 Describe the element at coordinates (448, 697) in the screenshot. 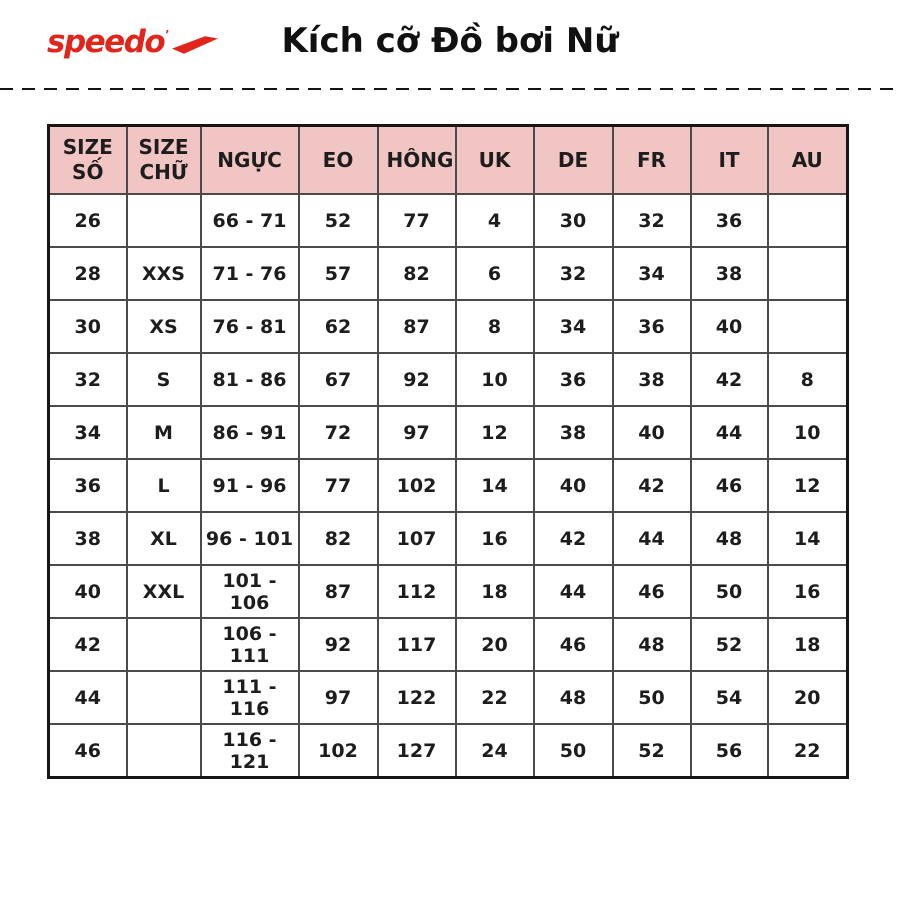

I see `table-row: 44 111 - 116 97 122 22 48 50 54 20` at that location.